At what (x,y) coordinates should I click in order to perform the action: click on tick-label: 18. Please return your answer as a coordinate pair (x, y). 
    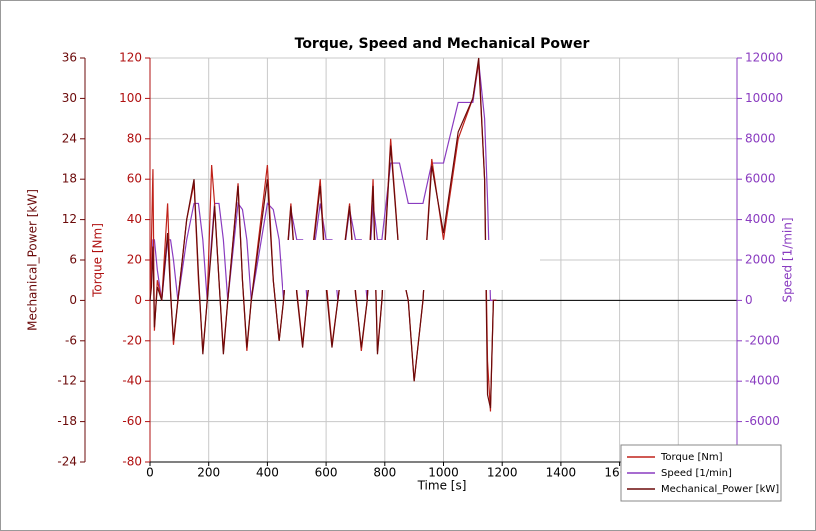
    Looking at the image, I should click on (69, 179).